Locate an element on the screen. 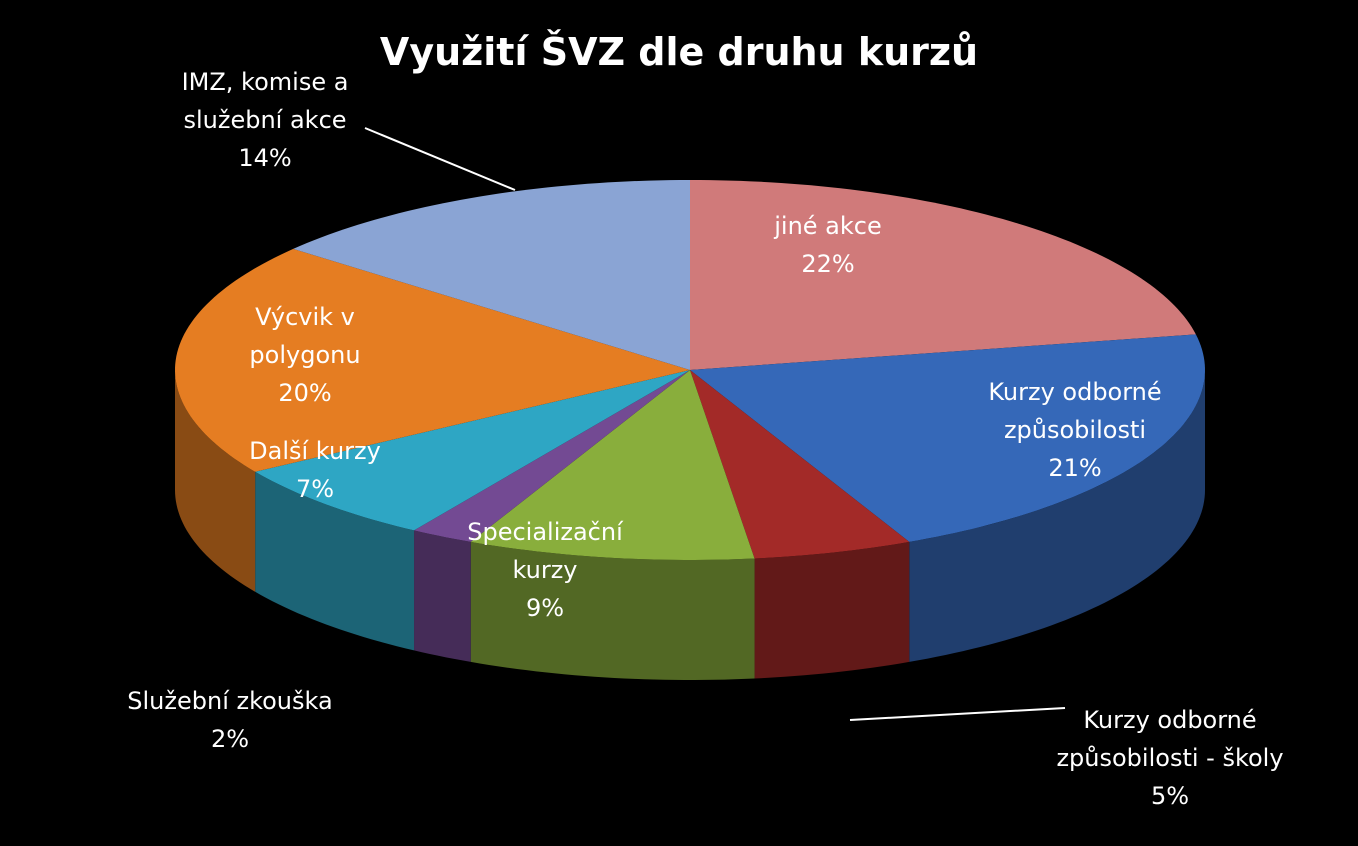 This screenshot has width=1358, height=846. category-label: Služební zkouška is located at coordinates (230, 701).